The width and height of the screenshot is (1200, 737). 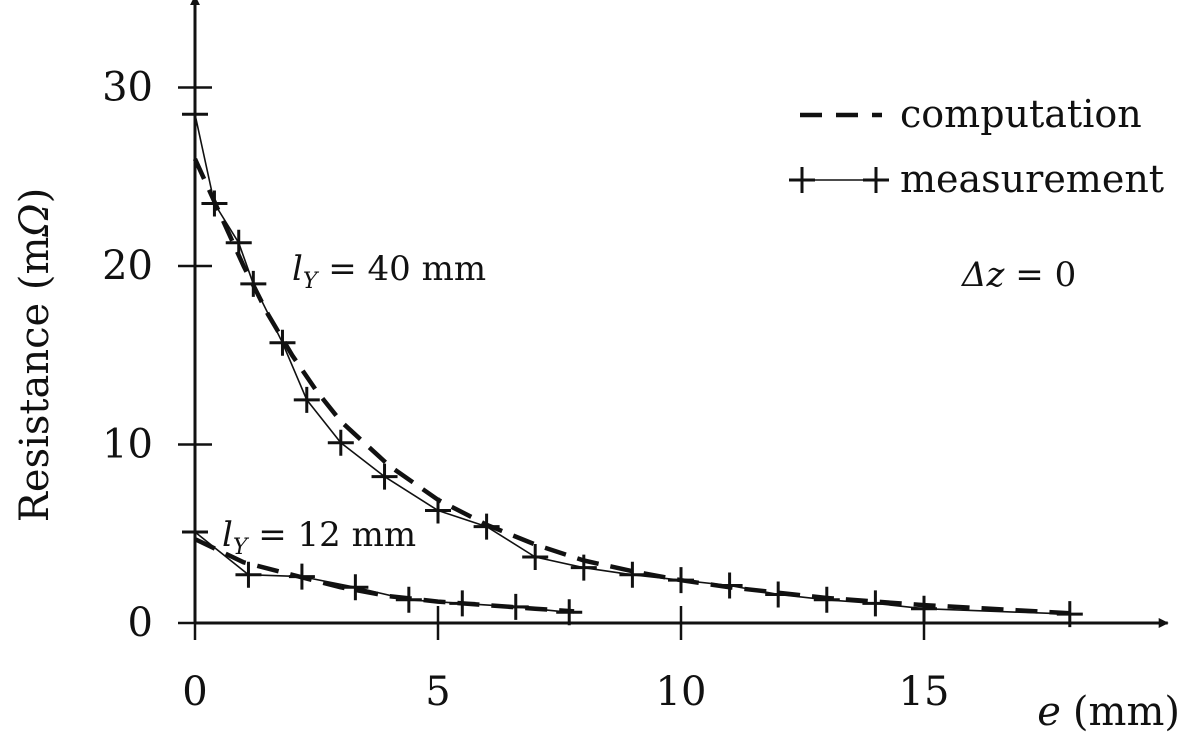 I want to click on annotation-ly-12: lY = 12 mm, so click(x=319, y=537).